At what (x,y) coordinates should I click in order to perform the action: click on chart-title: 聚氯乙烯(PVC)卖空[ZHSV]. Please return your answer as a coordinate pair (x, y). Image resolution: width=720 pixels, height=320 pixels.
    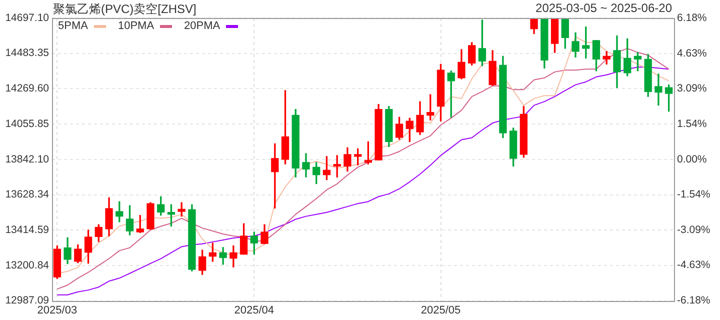
    Looking at the image, I should click on (124, 9).